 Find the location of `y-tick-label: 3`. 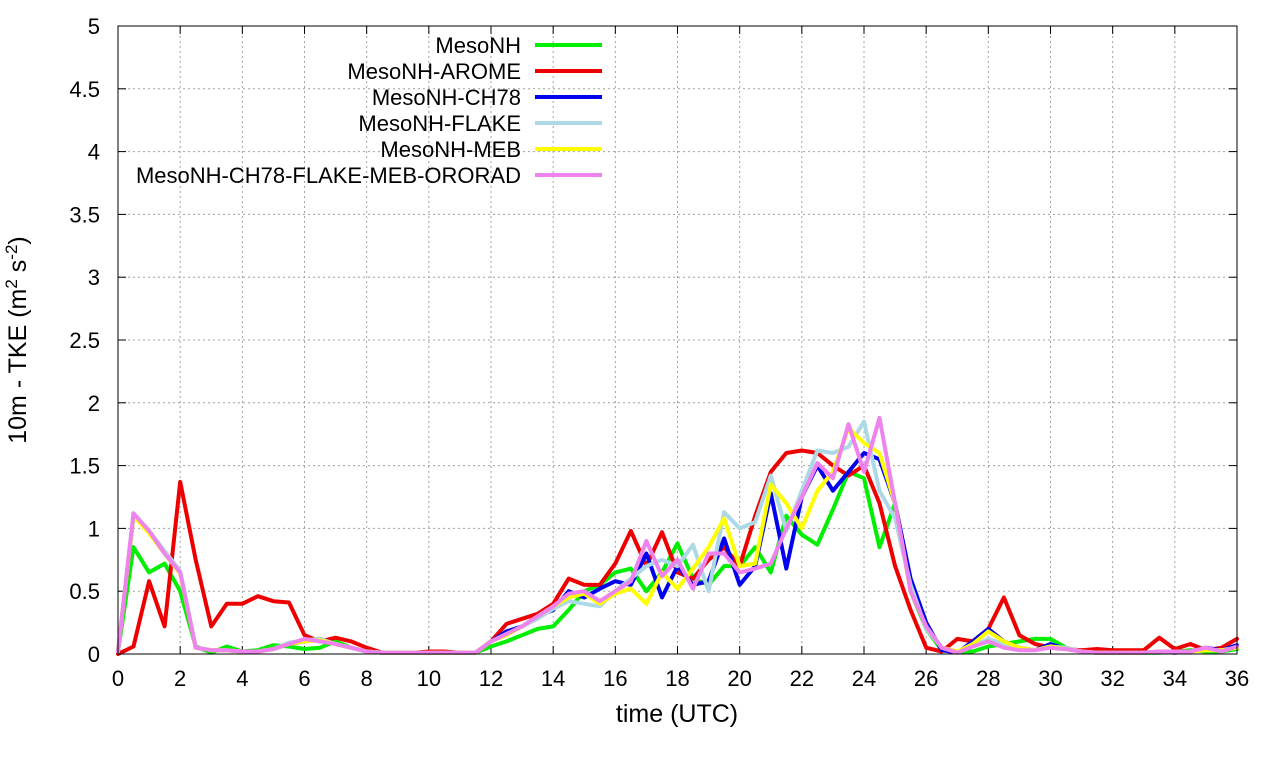

y-tick-label: 3 is located at coordinates (94, 277).